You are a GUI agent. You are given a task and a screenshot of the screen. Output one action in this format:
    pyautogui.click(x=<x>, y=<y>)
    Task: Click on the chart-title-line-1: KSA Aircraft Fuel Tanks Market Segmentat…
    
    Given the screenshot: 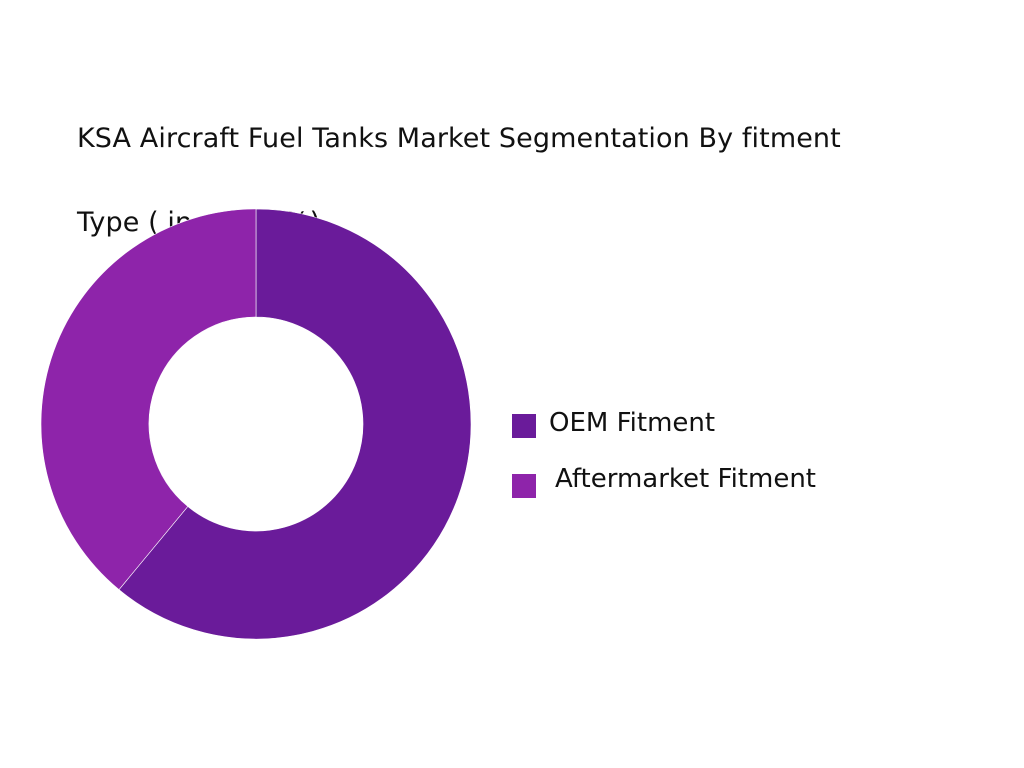 What is the action you would take?
    pyautogui.click(x=459, y=138)
    